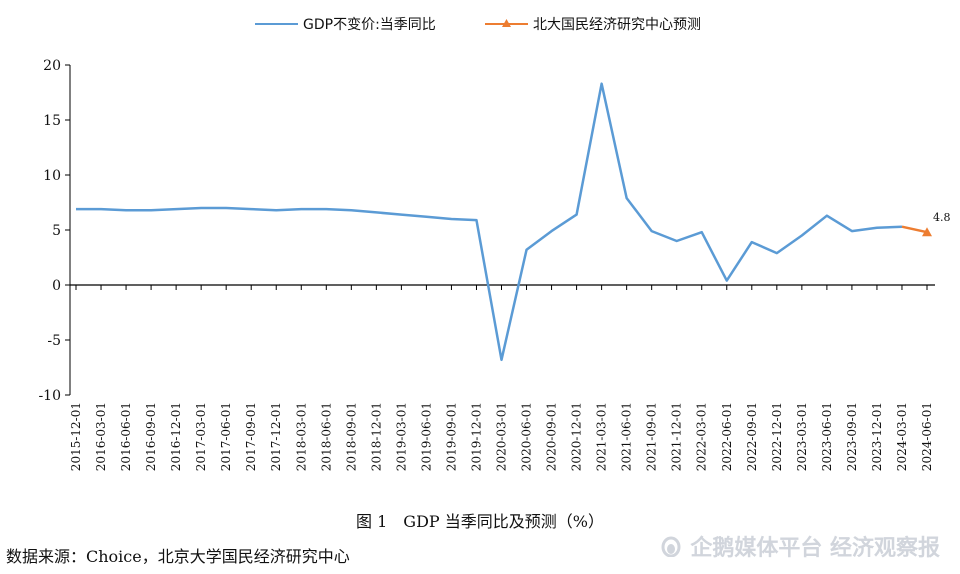 Image resolution: width=960 pixels, height=574 pixels. Describe the element at coordinates (49, 396) in the screenshot. I see `y-tick-label: -10` at that location.